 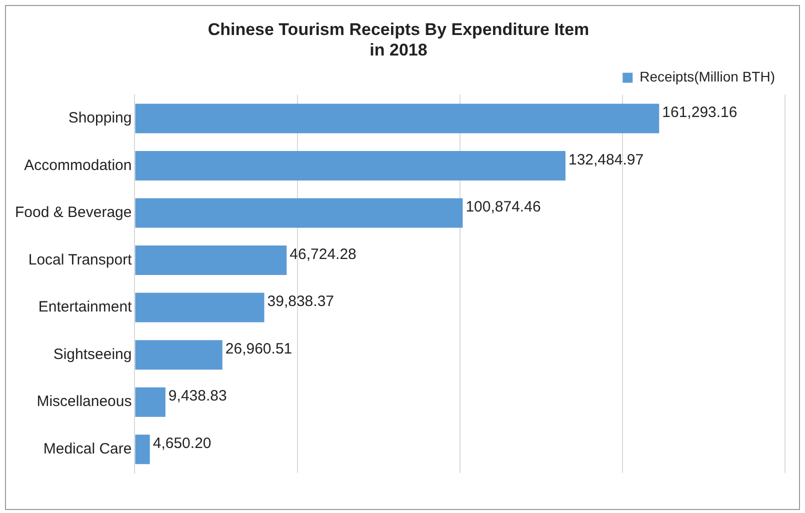 I want to click on y-tick-label: Accommodation, so click(x=78, y=165).